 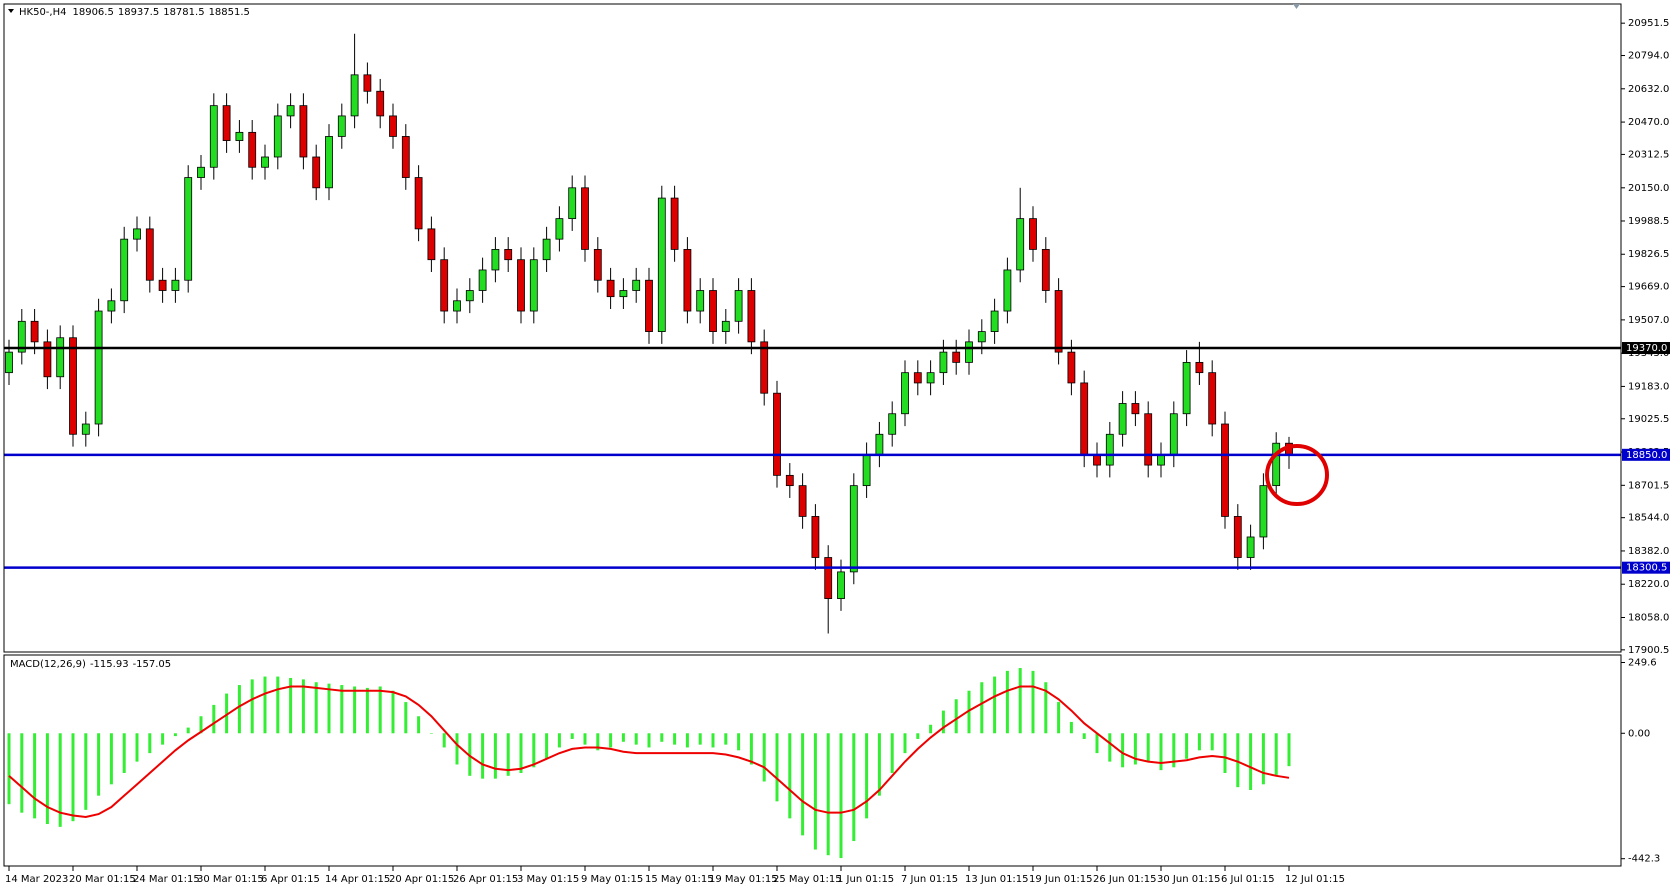 I want to click on x-tick-label: 6 Jul 01:15, so click(x=1248, y=879).